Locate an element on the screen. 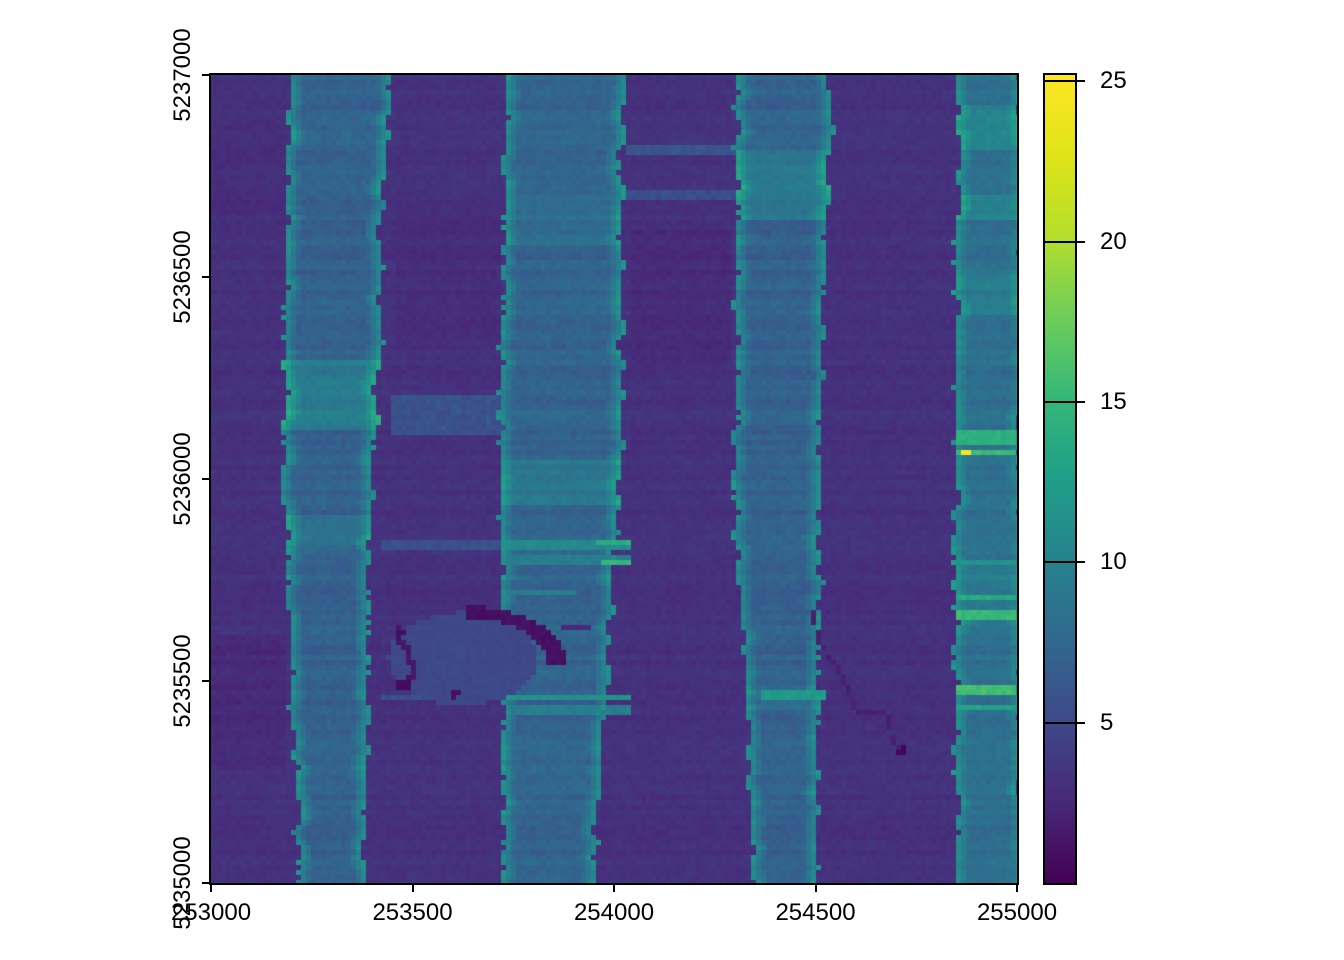 Image resolution: width=1344 pixels, height=960 pixels. x-axis-tick-label: 254500 is located at coordinates (815, 912).